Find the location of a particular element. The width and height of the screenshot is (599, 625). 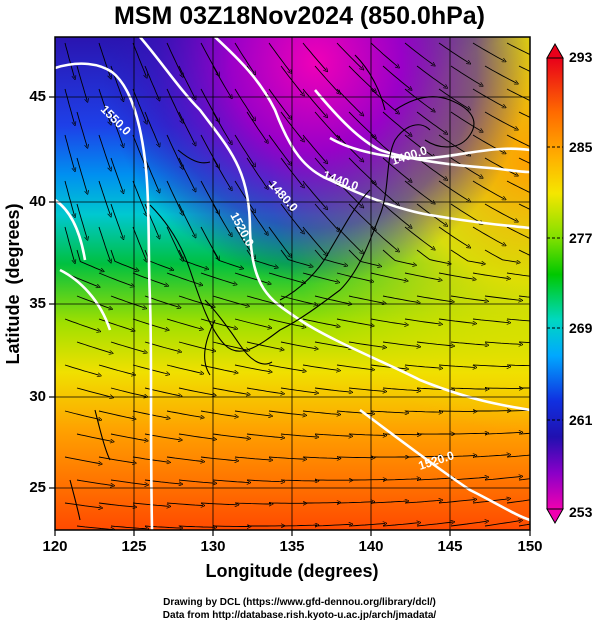

colorbar-scale is located at coordinates (555, 283).